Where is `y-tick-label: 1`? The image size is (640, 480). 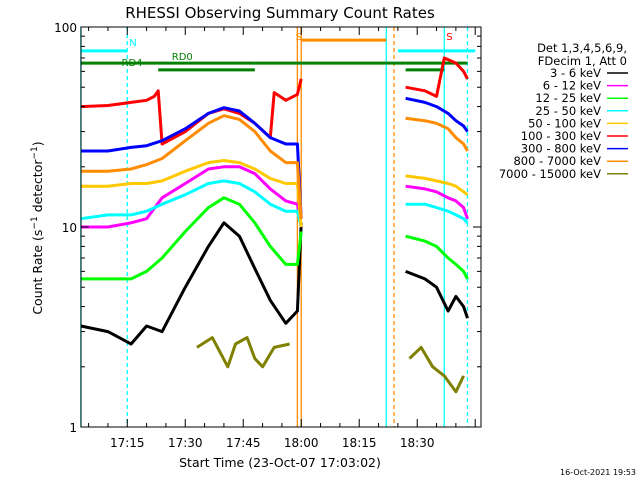 y-tick-label: 1 is located at coordinates (73, 428).